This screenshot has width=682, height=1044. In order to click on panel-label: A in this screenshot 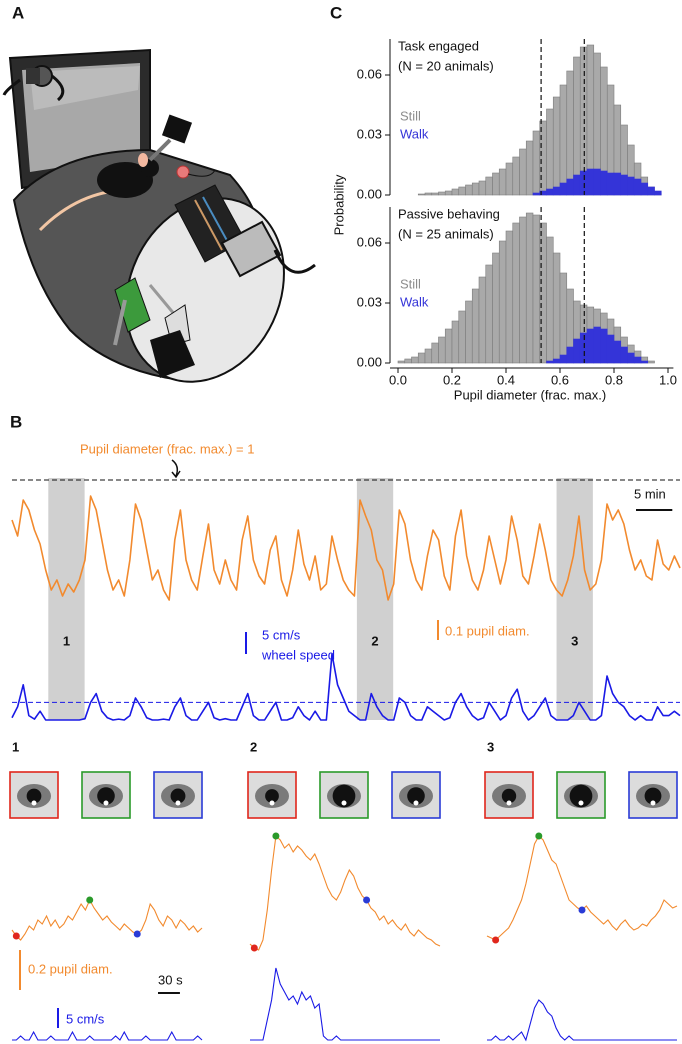, I will do `click(18, 12)`.